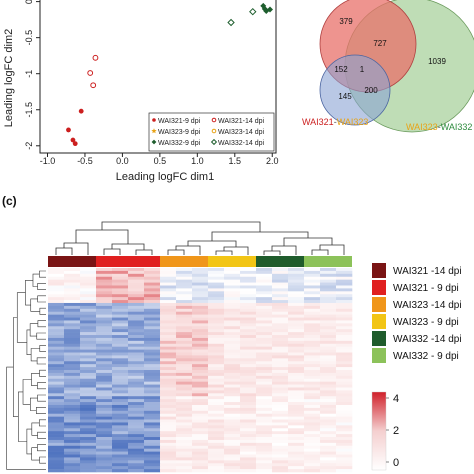 The image size is (474, 474). What do you see at coordinates (427, 305) in the screenshot?
I see `heatmap-legend-label: WAI323 -14 dpi` at bounding box center [427, 305].